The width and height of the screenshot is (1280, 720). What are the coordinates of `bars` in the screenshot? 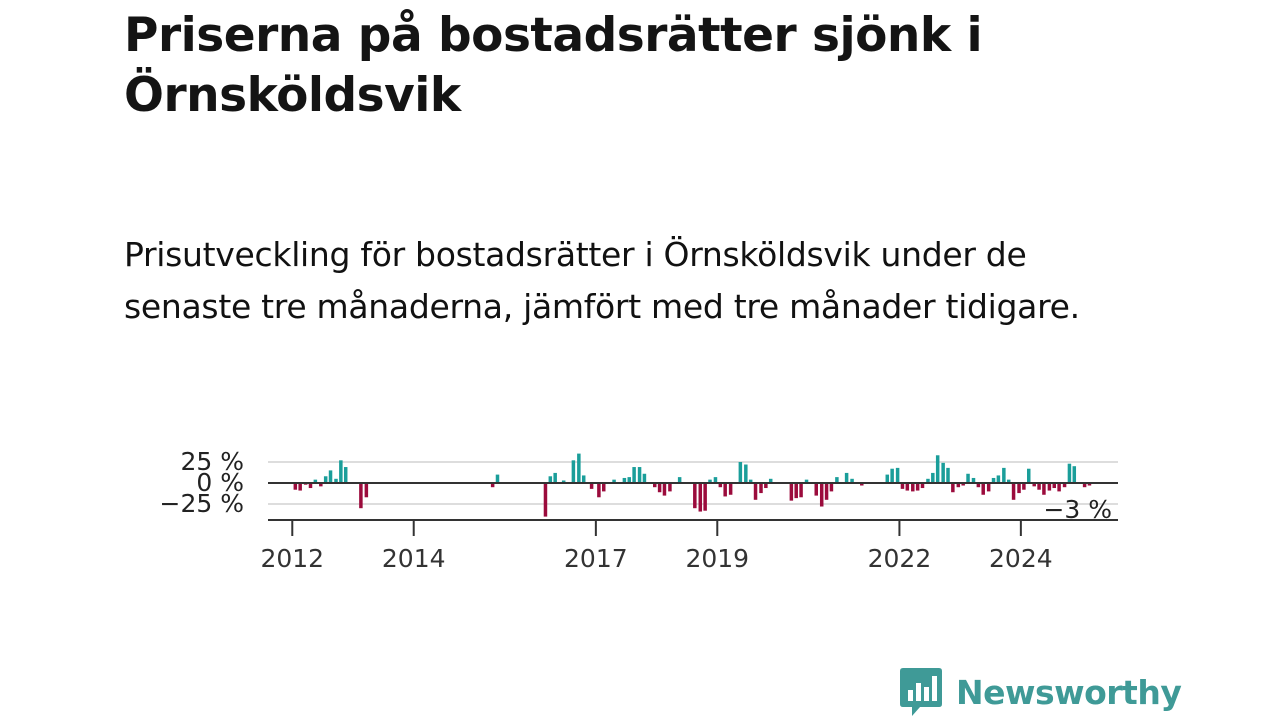 It's located at (692, 485).